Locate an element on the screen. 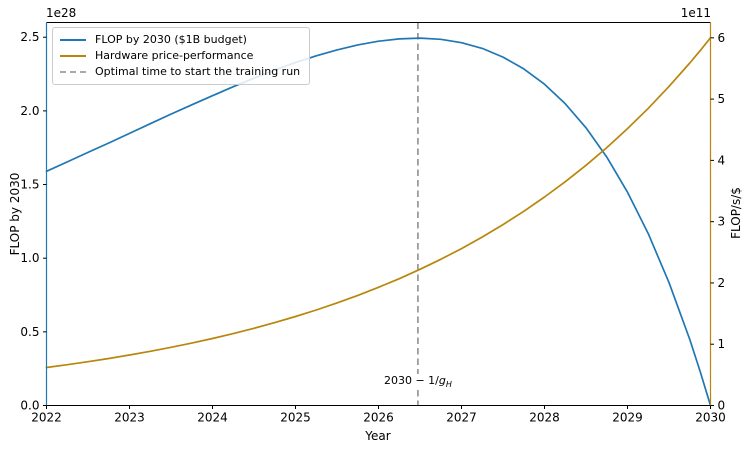  left-y-axis-label: FLOP by 2030 is located at coordinates (15, 214).